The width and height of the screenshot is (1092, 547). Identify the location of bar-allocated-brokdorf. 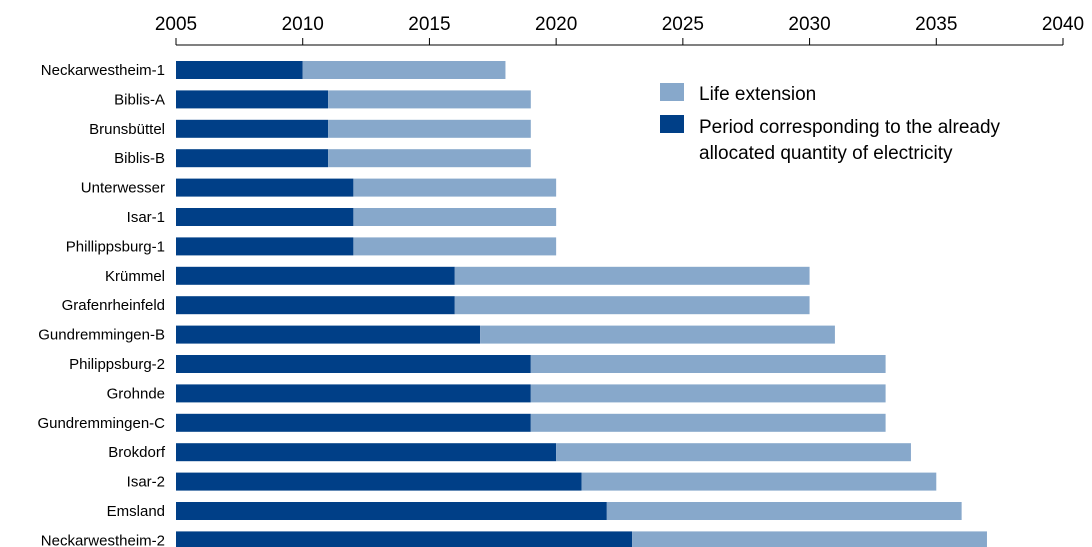
(366, 452).